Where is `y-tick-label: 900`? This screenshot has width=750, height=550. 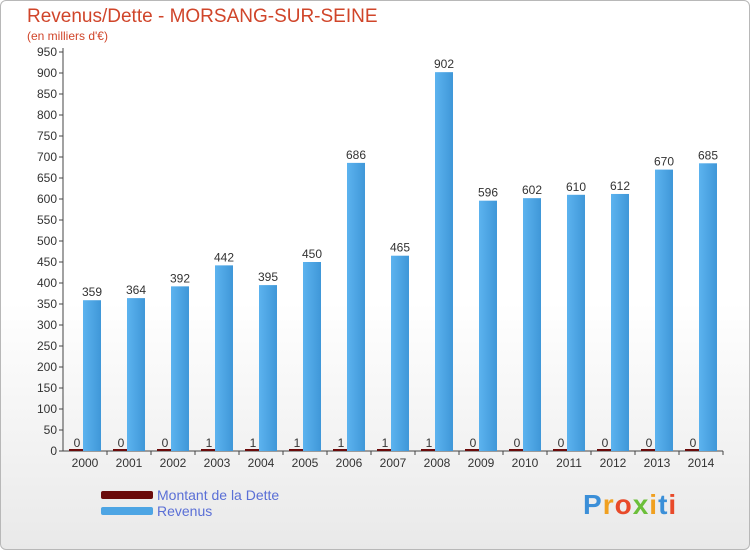 y-tick-label: 900 is located at coordinates (47, 73).